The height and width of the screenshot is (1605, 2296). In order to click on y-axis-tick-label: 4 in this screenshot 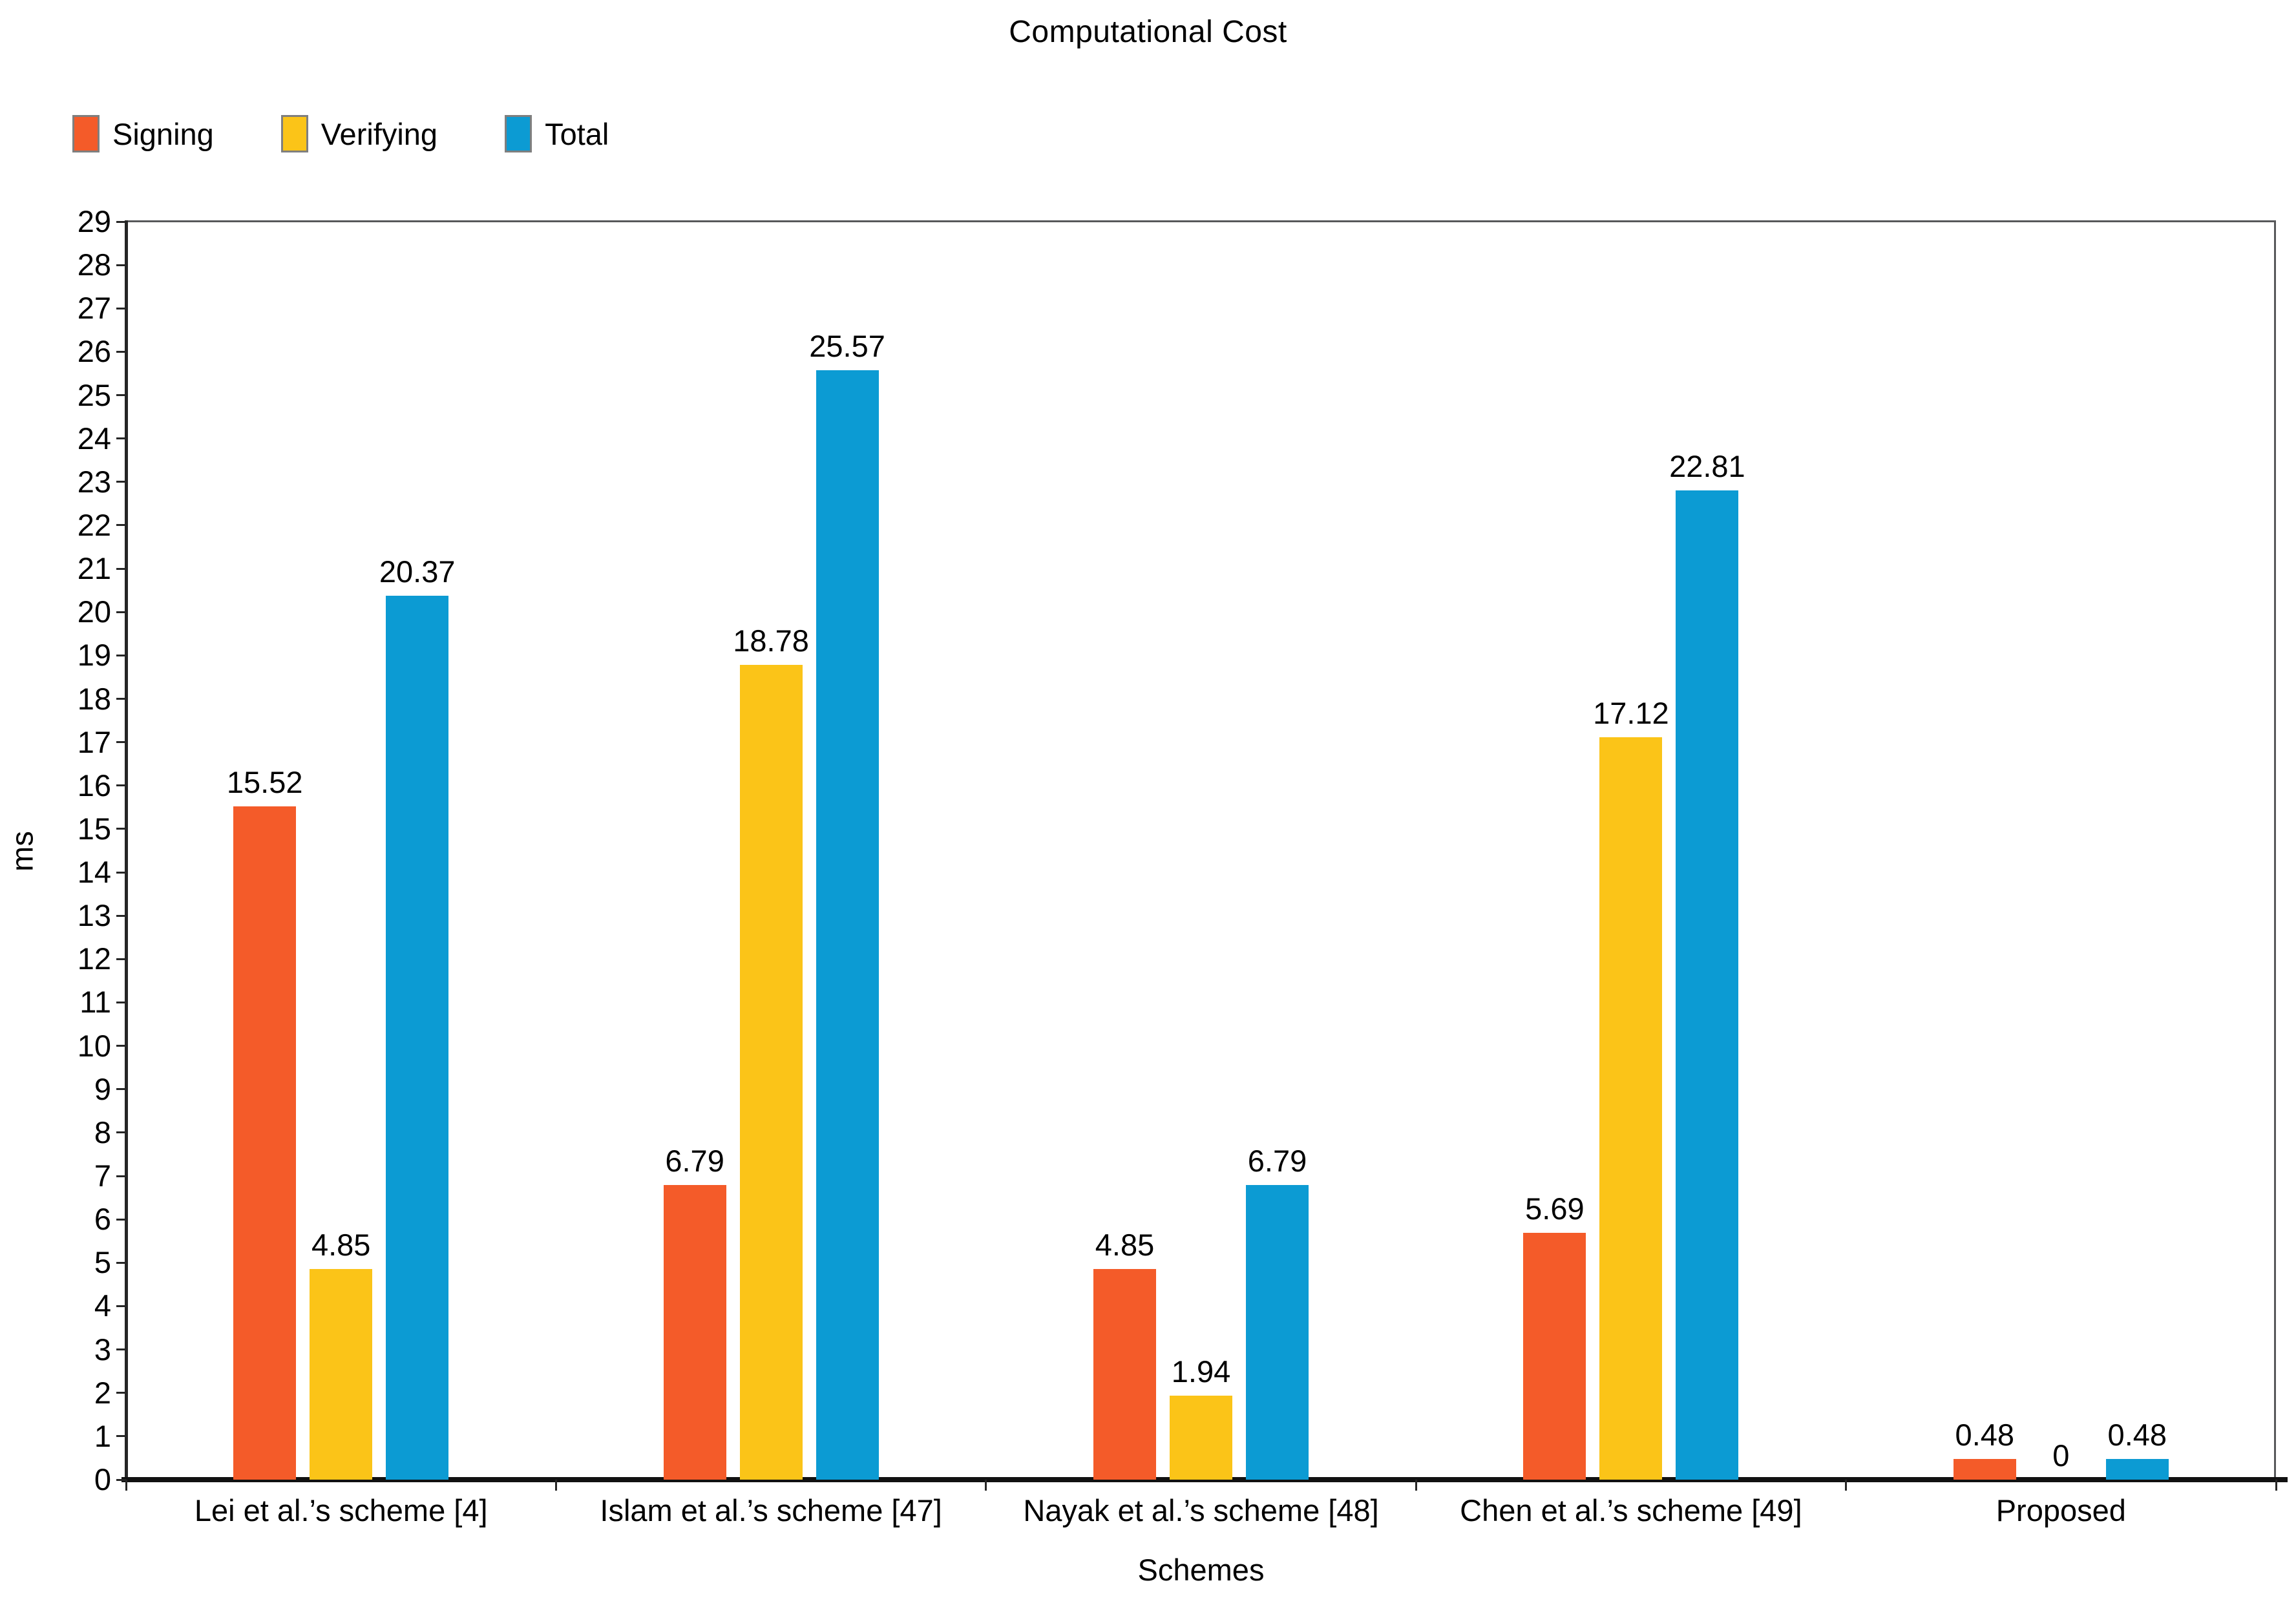, I will do `click(103, 1305)`.